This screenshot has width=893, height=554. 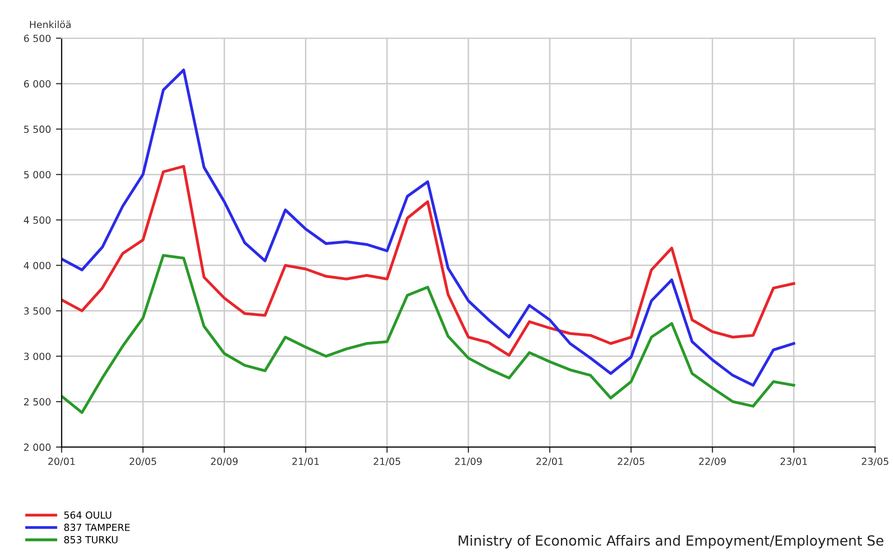 I want to click on y-tick-label: 6 500, so click(x=37, y=38).